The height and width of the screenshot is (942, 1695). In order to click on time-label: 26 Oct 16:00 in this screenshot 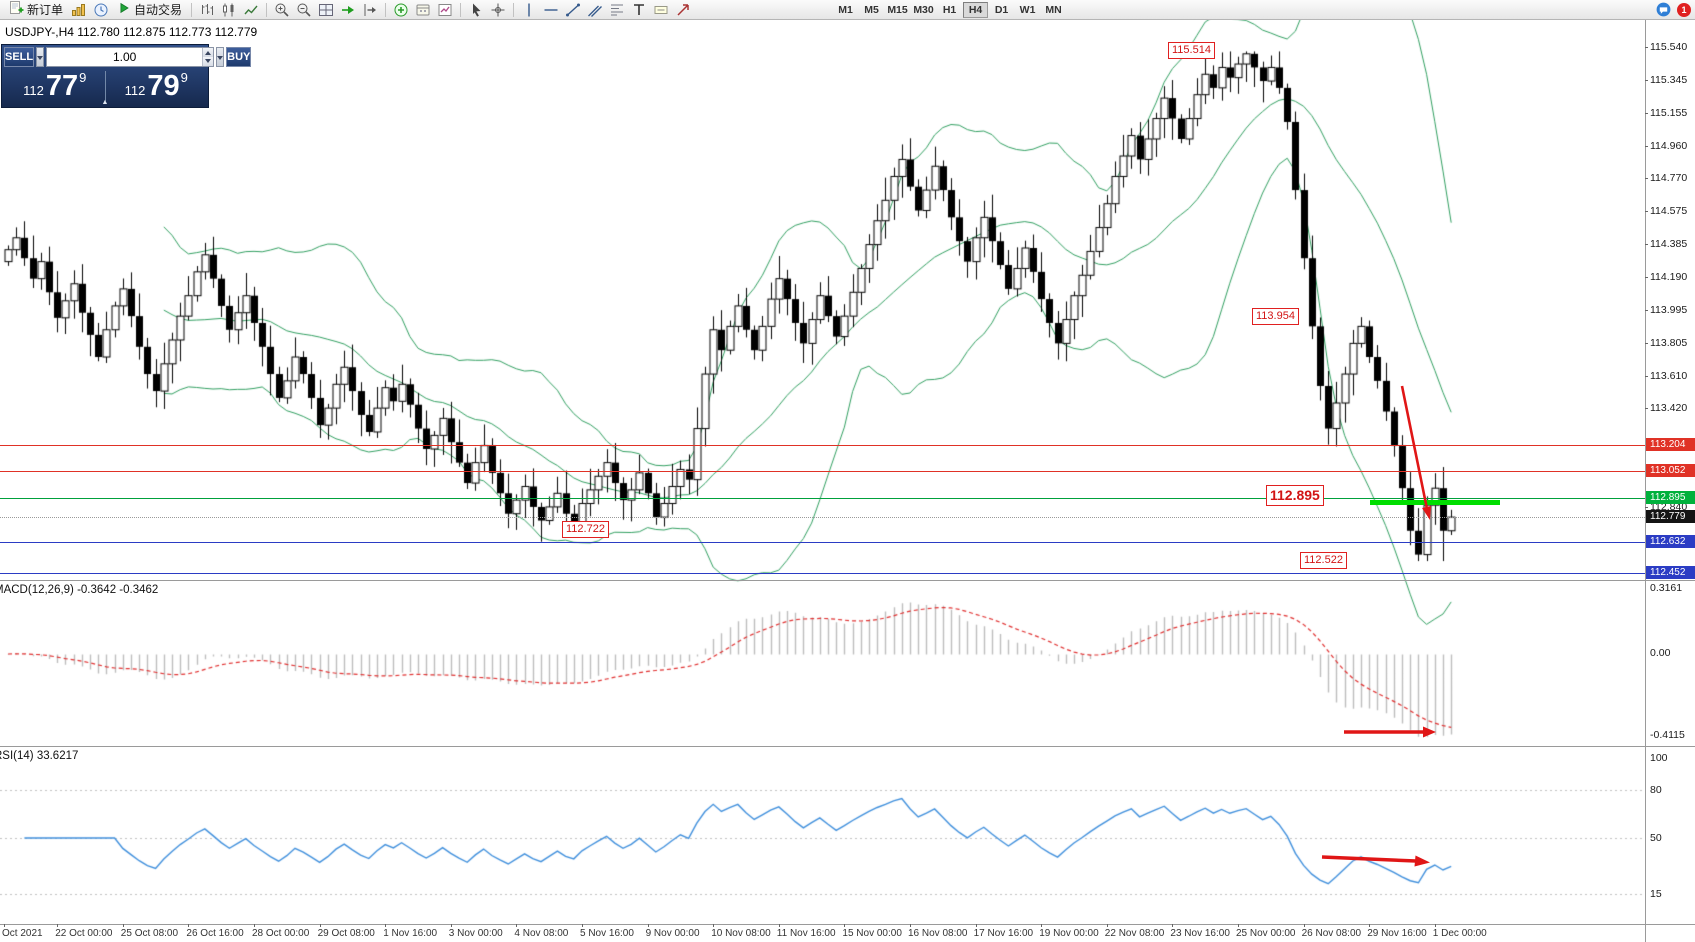, I will do `click(215, 933)`.